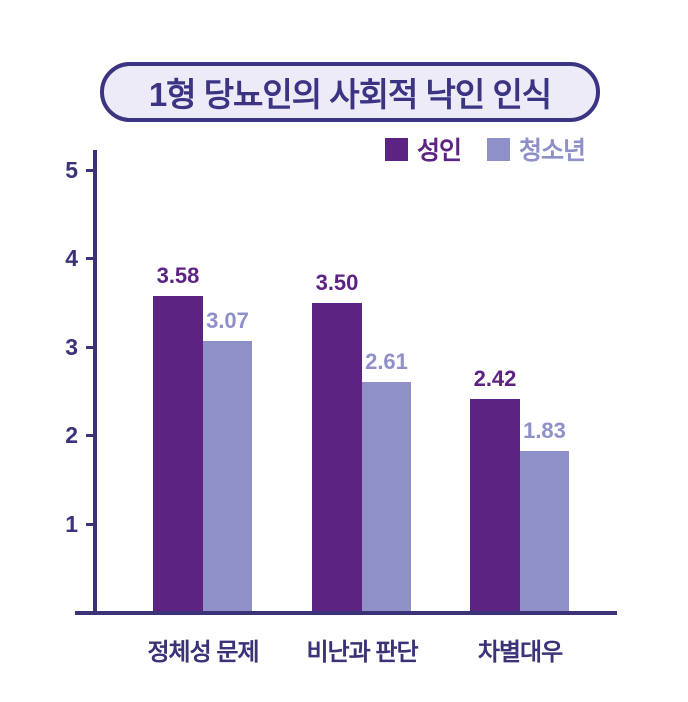 The width and height of the screenshot is (688, 702). Describe the element at coordinates (71, 169) in the screenshot. I see `y-tick-label: 5` at that location.